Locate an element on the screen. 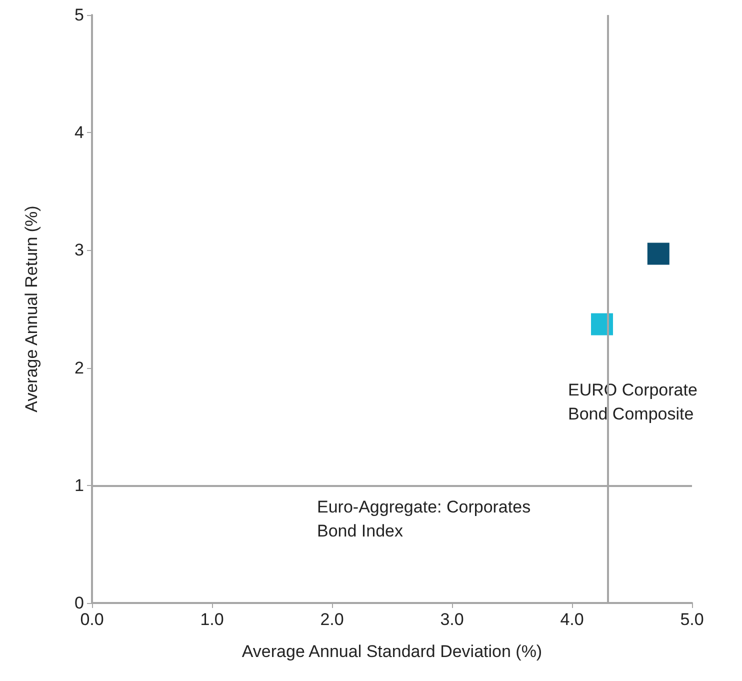  x-tick-label: 0.0 is located at coordinates (92, 619).